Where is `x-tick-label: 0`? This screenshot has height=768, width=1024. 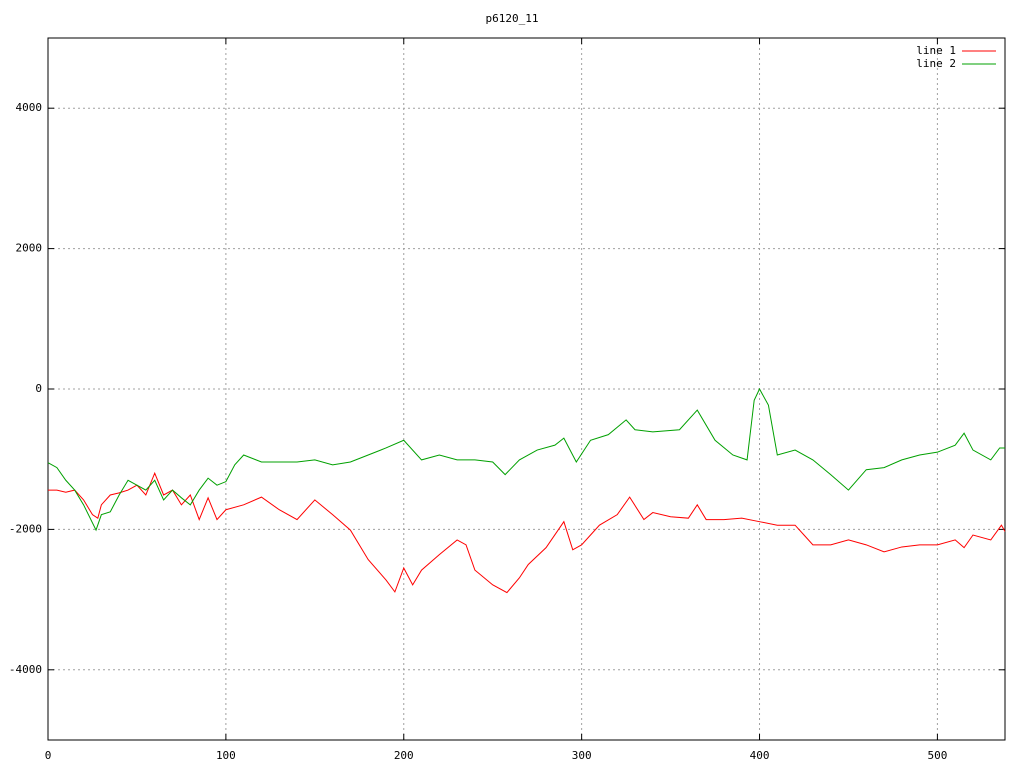
x-tick-label: 0 is located at coordinates (48, 755).